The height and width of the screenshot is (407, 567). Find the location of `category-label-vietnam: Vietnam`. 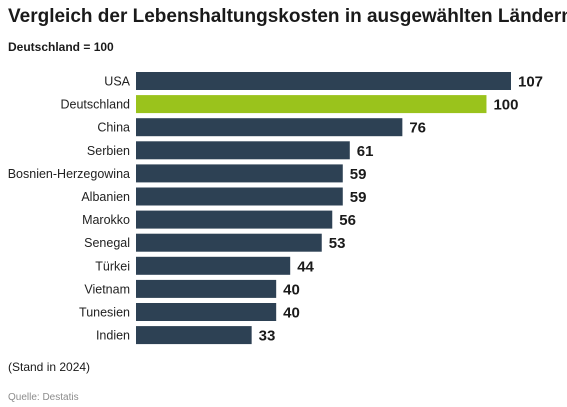

category-label-vietnam: Vietnam is located at coordinates (107, 289).